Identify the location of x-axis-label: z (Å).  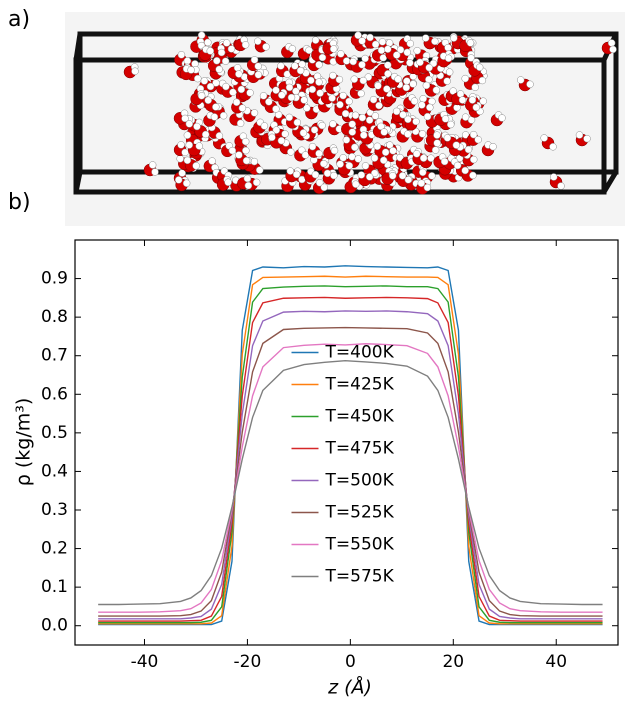
(349, 687).